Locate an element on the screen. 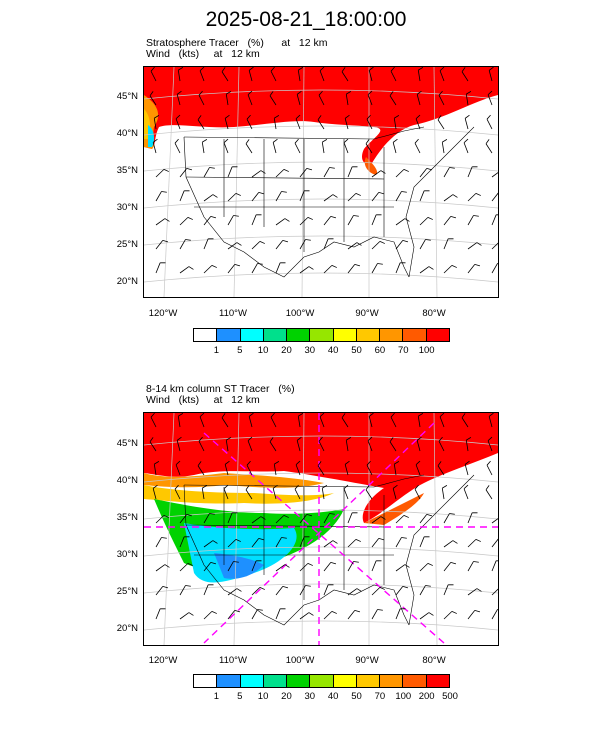  panel2-lat-20: 20°N is located at coordinates (127, 628).